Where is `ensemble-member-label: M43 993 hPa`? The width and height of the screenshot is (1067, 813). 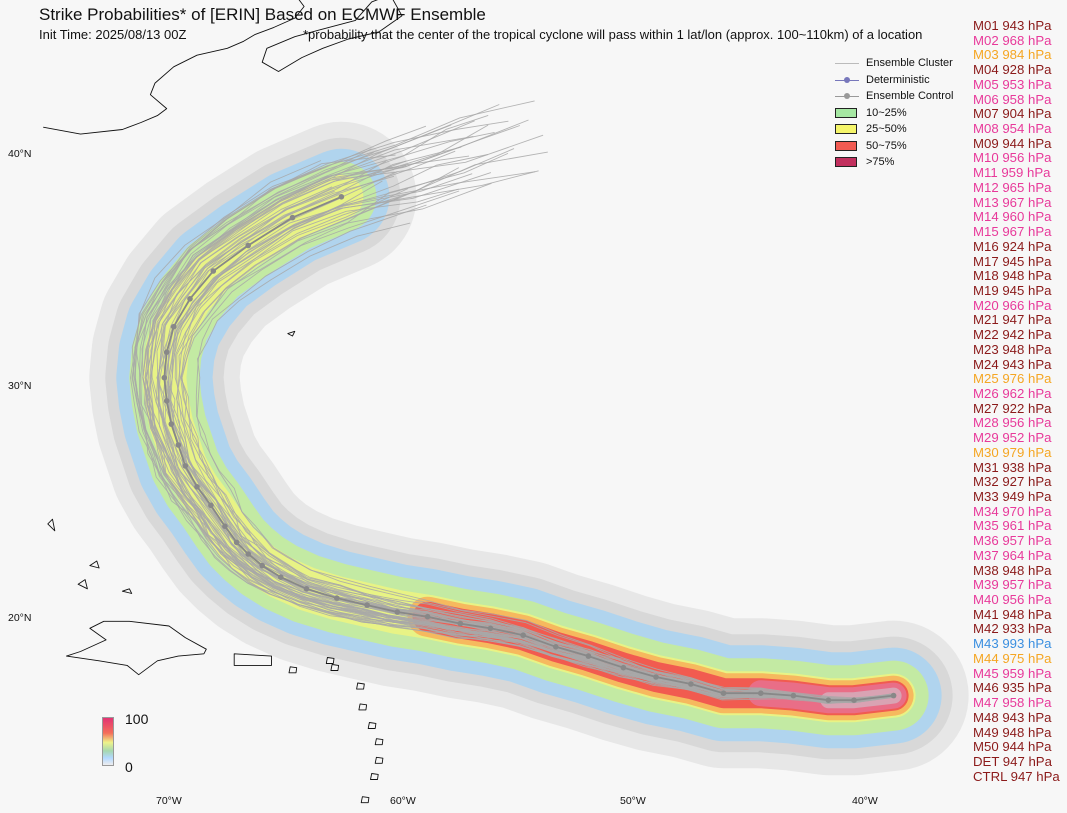
ensemble-member-label: M43 993 hPa is located at coordinates (1012, 644).